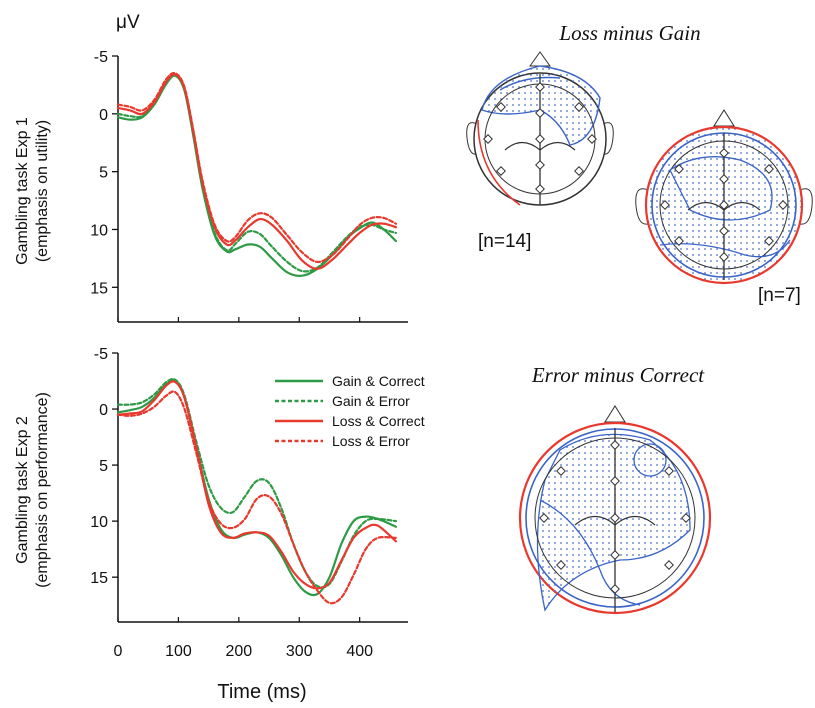 The width and height of the screenshot is (815, 708). Describe the element at coordinates (261, 692) in the screenshot. I see `x-axis-label: Time (ms)` at that location.